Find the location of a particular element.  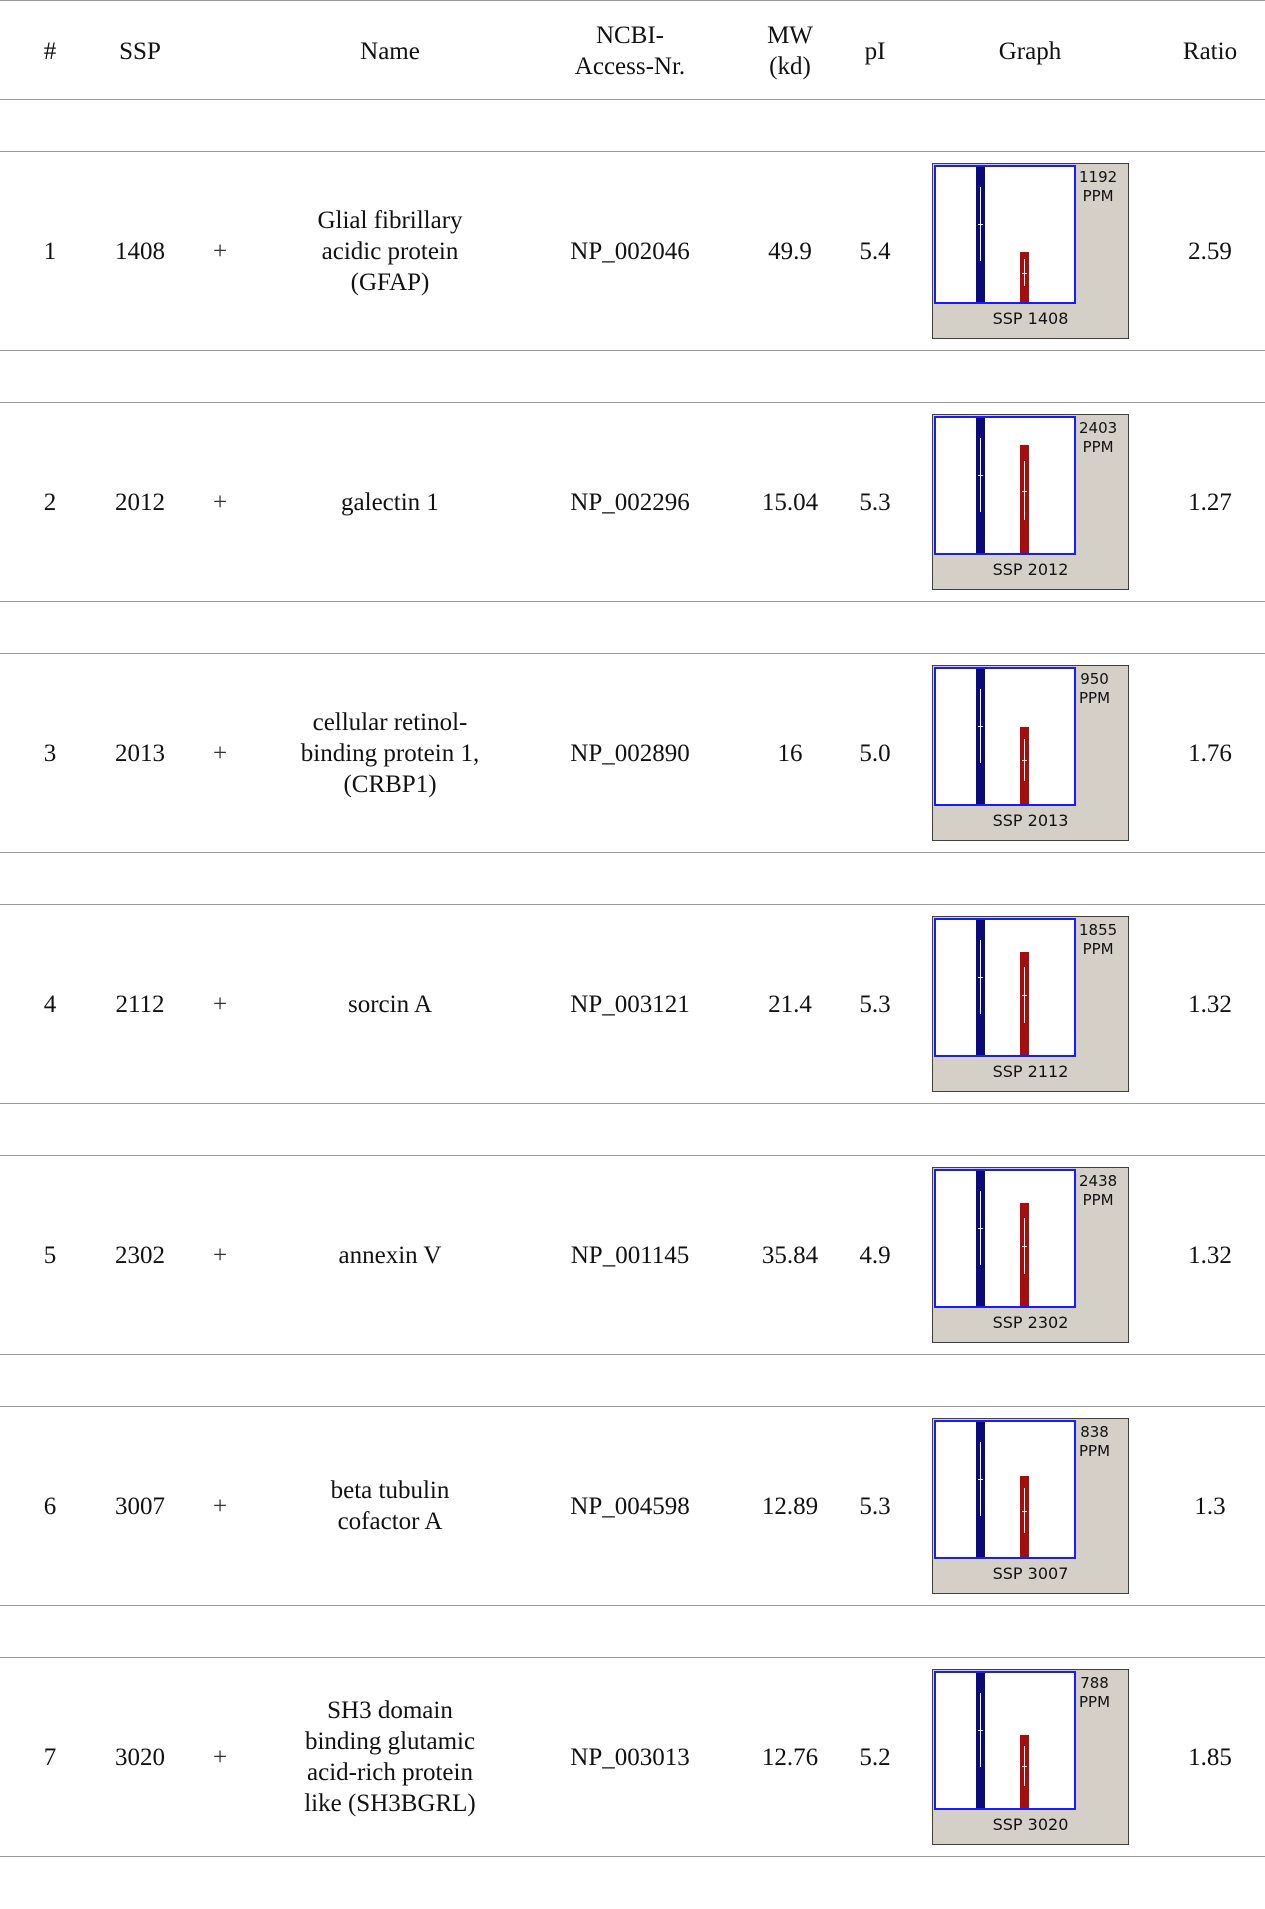

row-accession: NP_003121 is located at coordinates (630, 1004).